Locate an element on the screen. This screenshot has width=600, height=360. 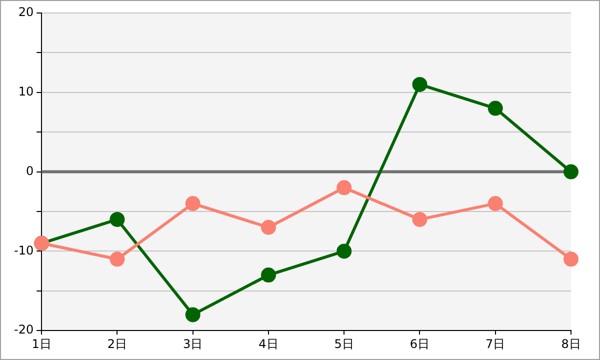
x-tick-label: 6日 is located at coordinates (420, 343).